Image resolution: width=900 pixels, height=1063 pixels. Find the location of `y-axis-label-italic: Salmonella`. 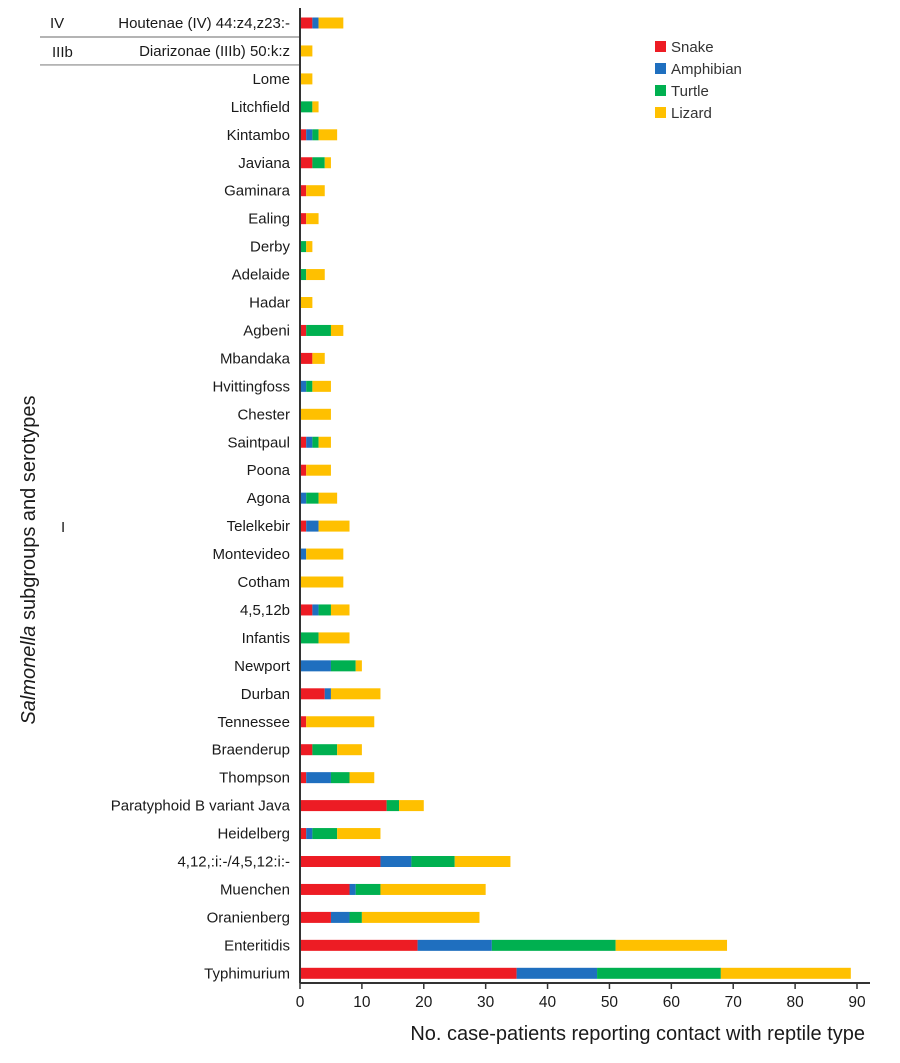

y-axis-label-italic: Salmonella is located at coordinates (29, 675).